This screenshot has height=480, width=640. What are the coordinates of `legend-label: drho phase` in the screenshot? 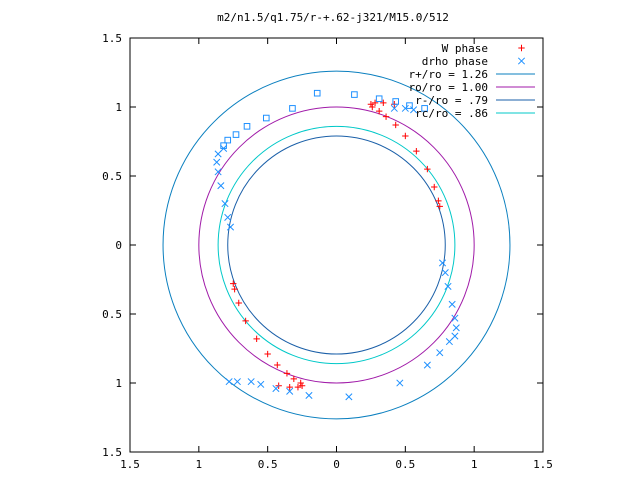 It's located at (455, 61).